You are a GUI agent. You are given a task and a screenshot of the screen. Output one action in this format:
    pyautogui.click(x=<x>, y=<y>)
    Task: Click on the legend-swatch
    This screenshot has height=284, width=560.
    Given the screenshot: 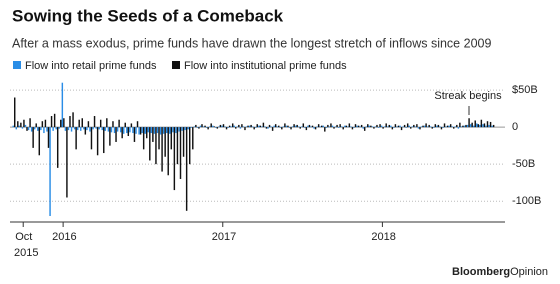 What is the action you would take?
    pyautogui.click(x=17, y=65)
    